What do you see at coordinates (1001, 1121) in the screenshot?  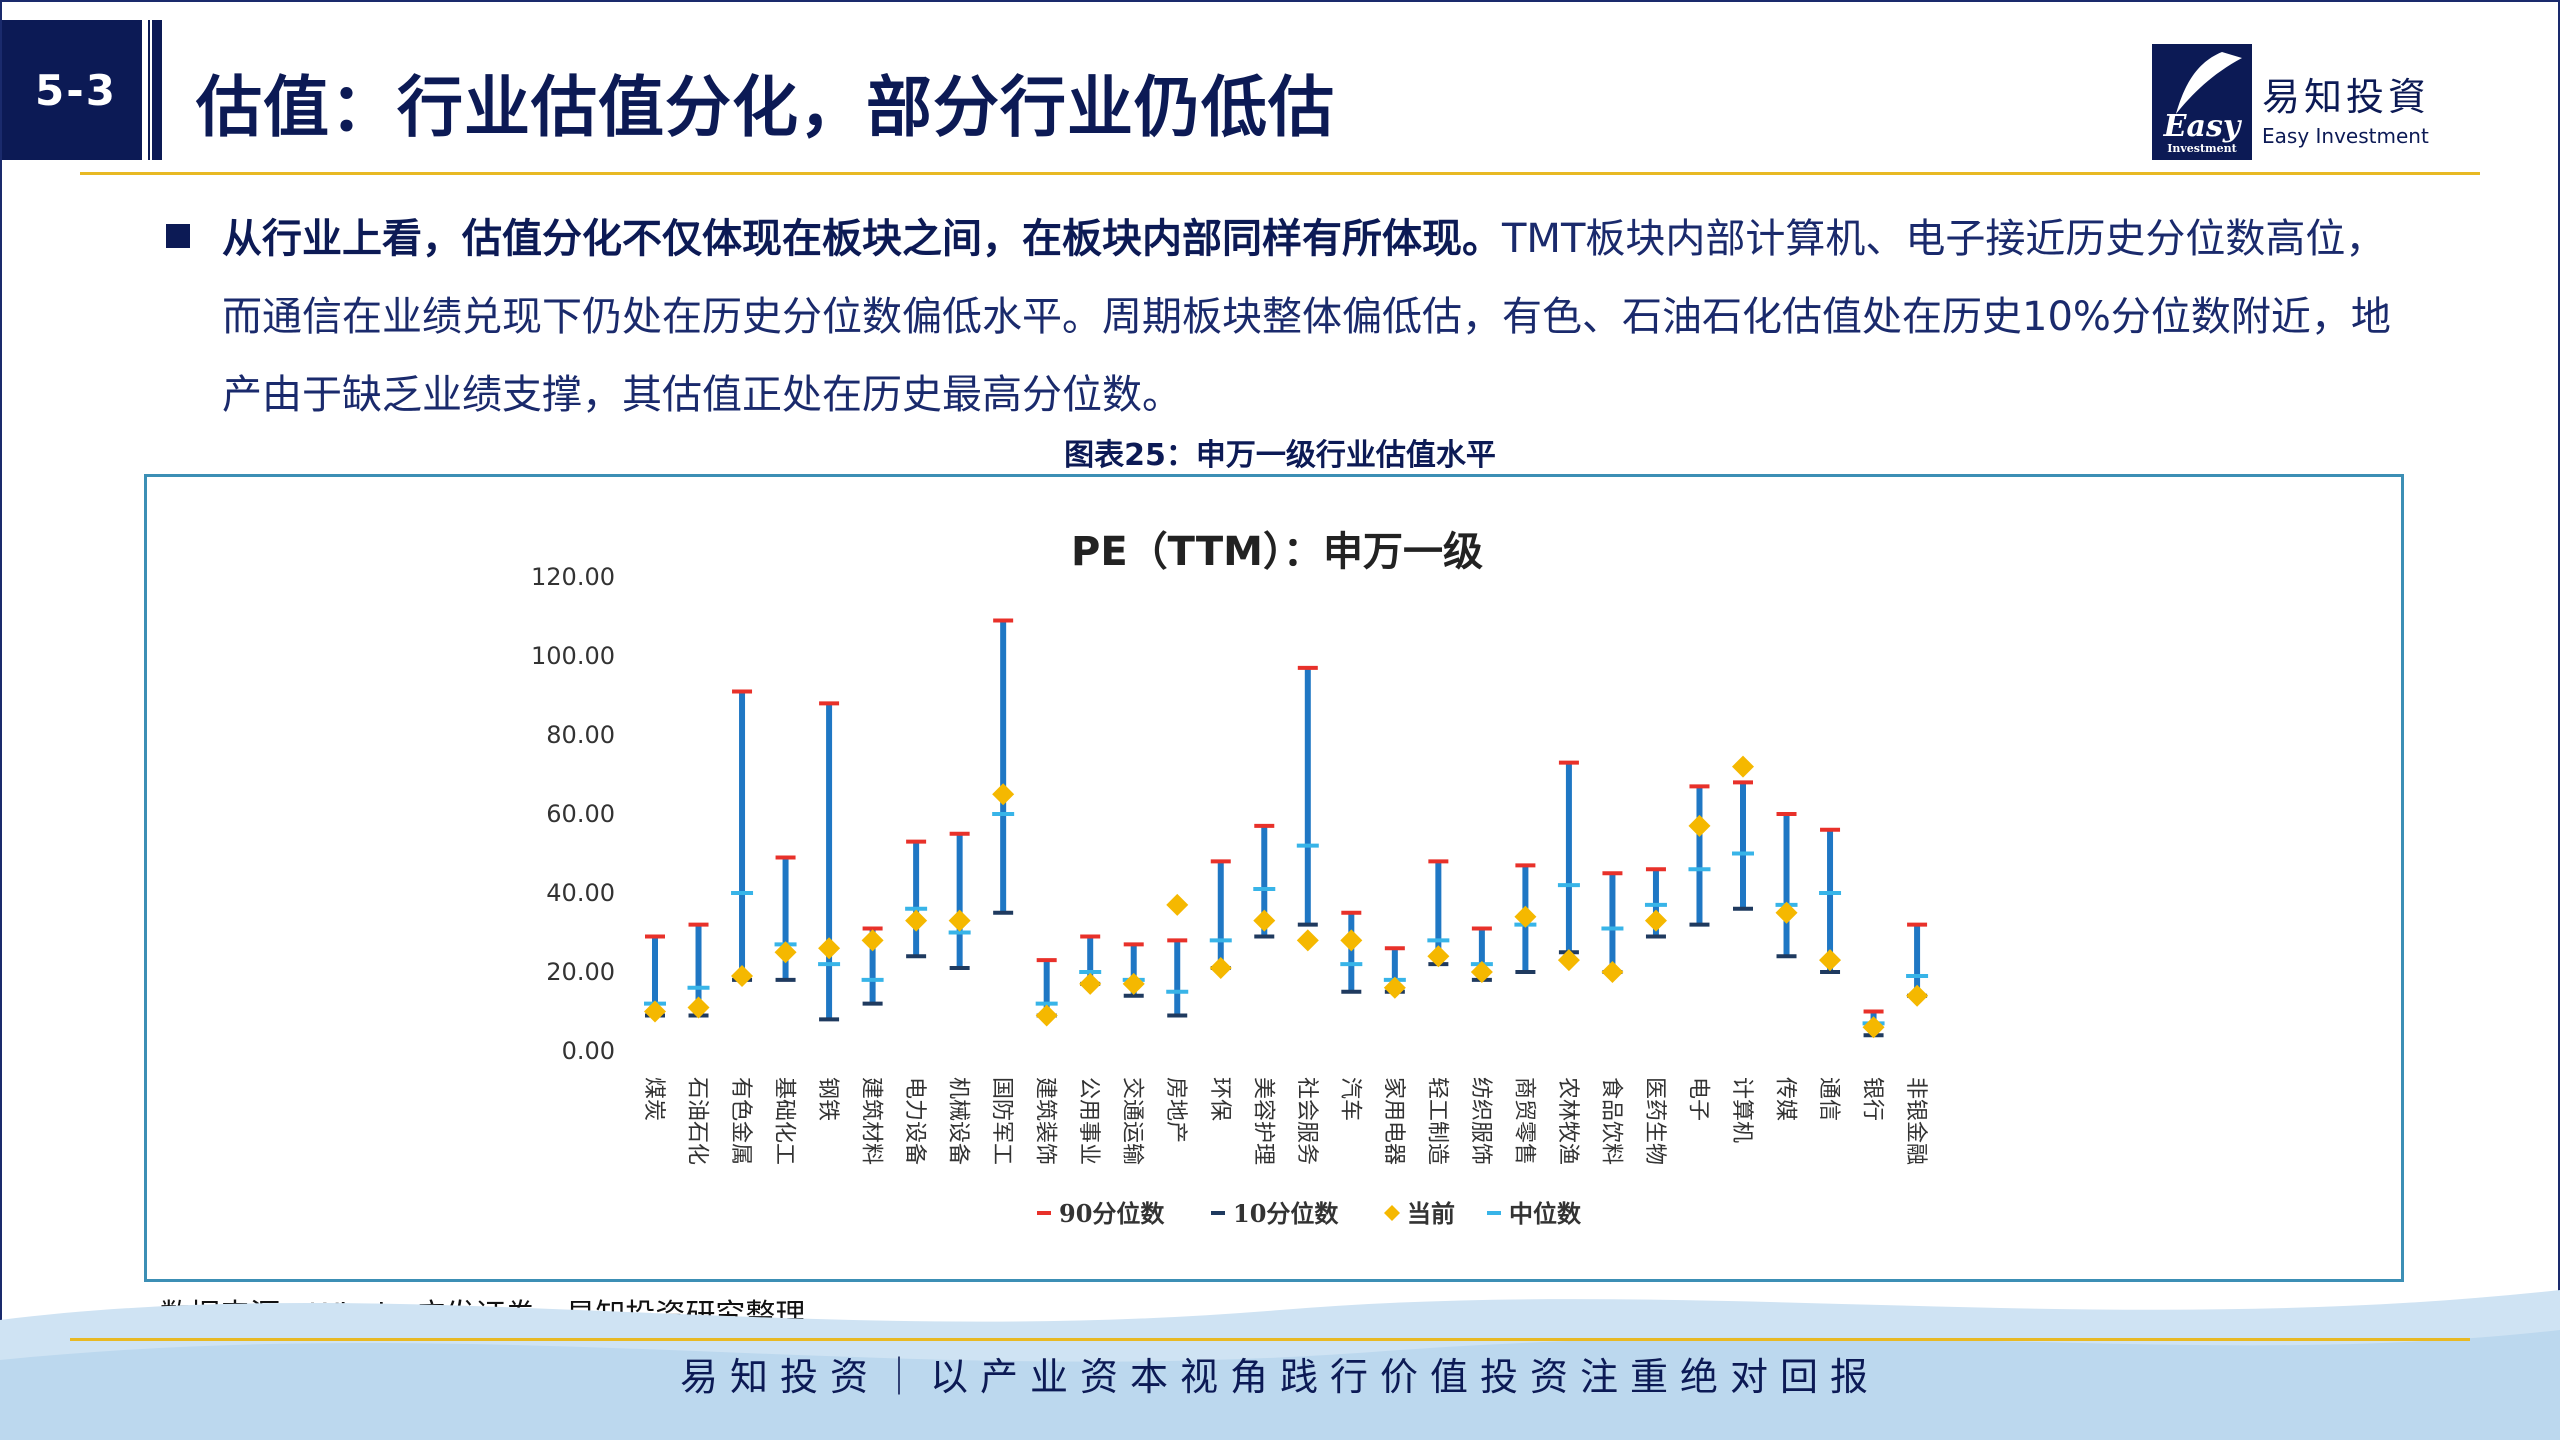 I see `x-tick-label: 国防军工` at bounding box center [1001, 1121].